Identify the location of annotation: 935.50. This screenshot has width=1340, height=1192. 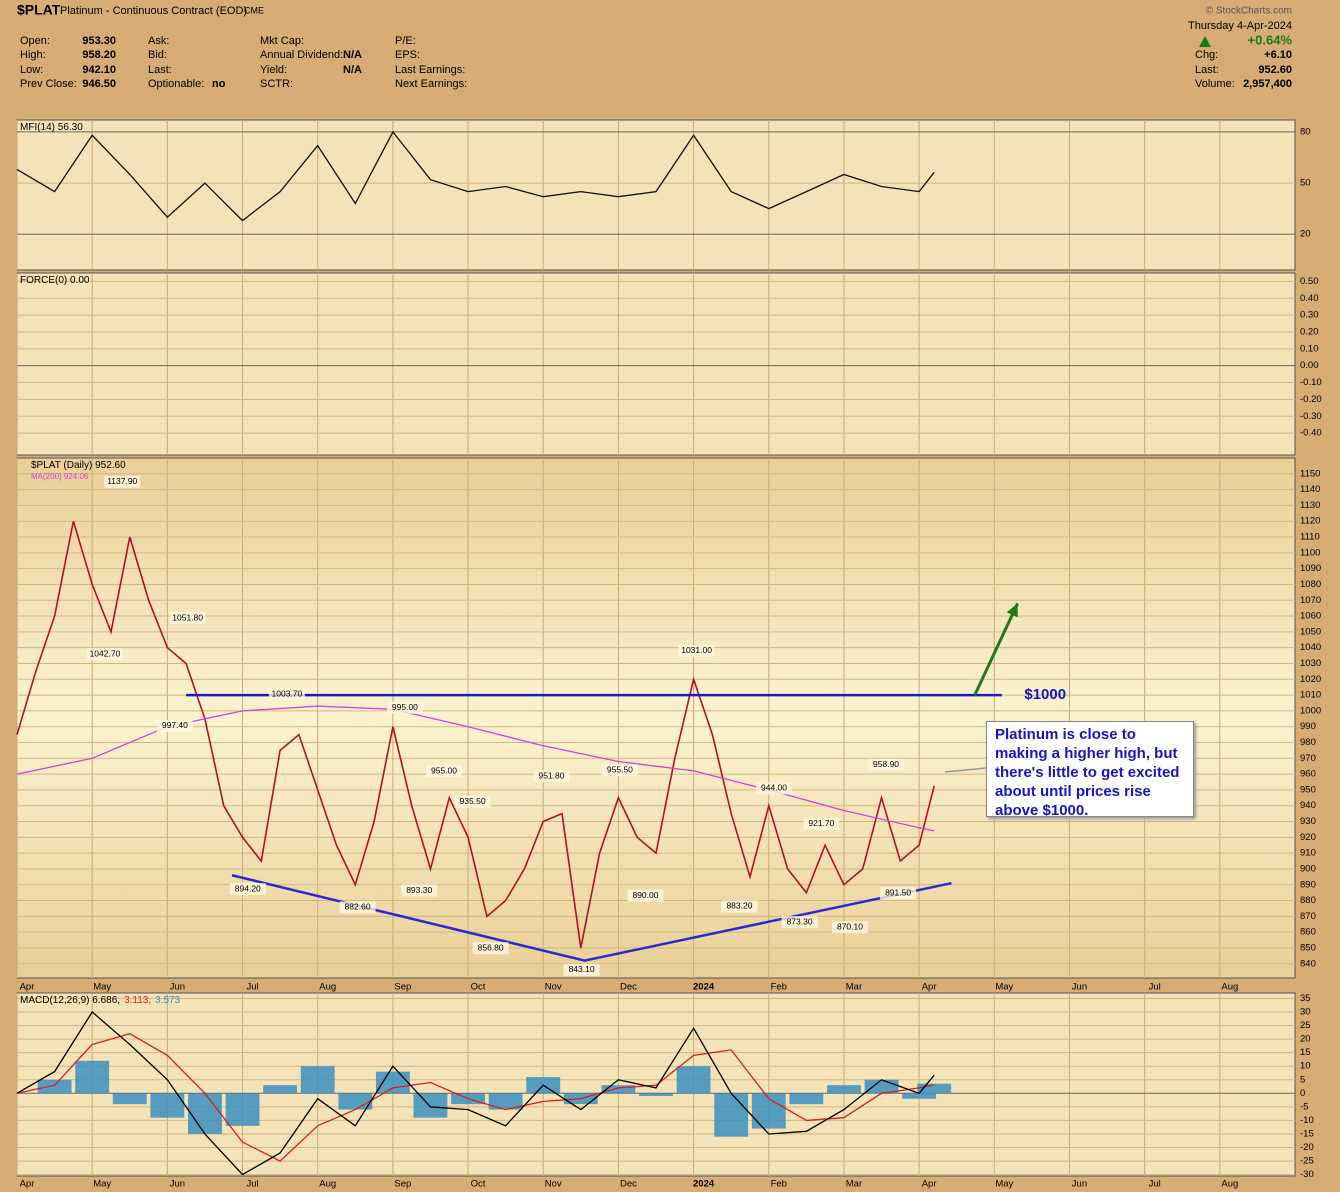
(473, 801).